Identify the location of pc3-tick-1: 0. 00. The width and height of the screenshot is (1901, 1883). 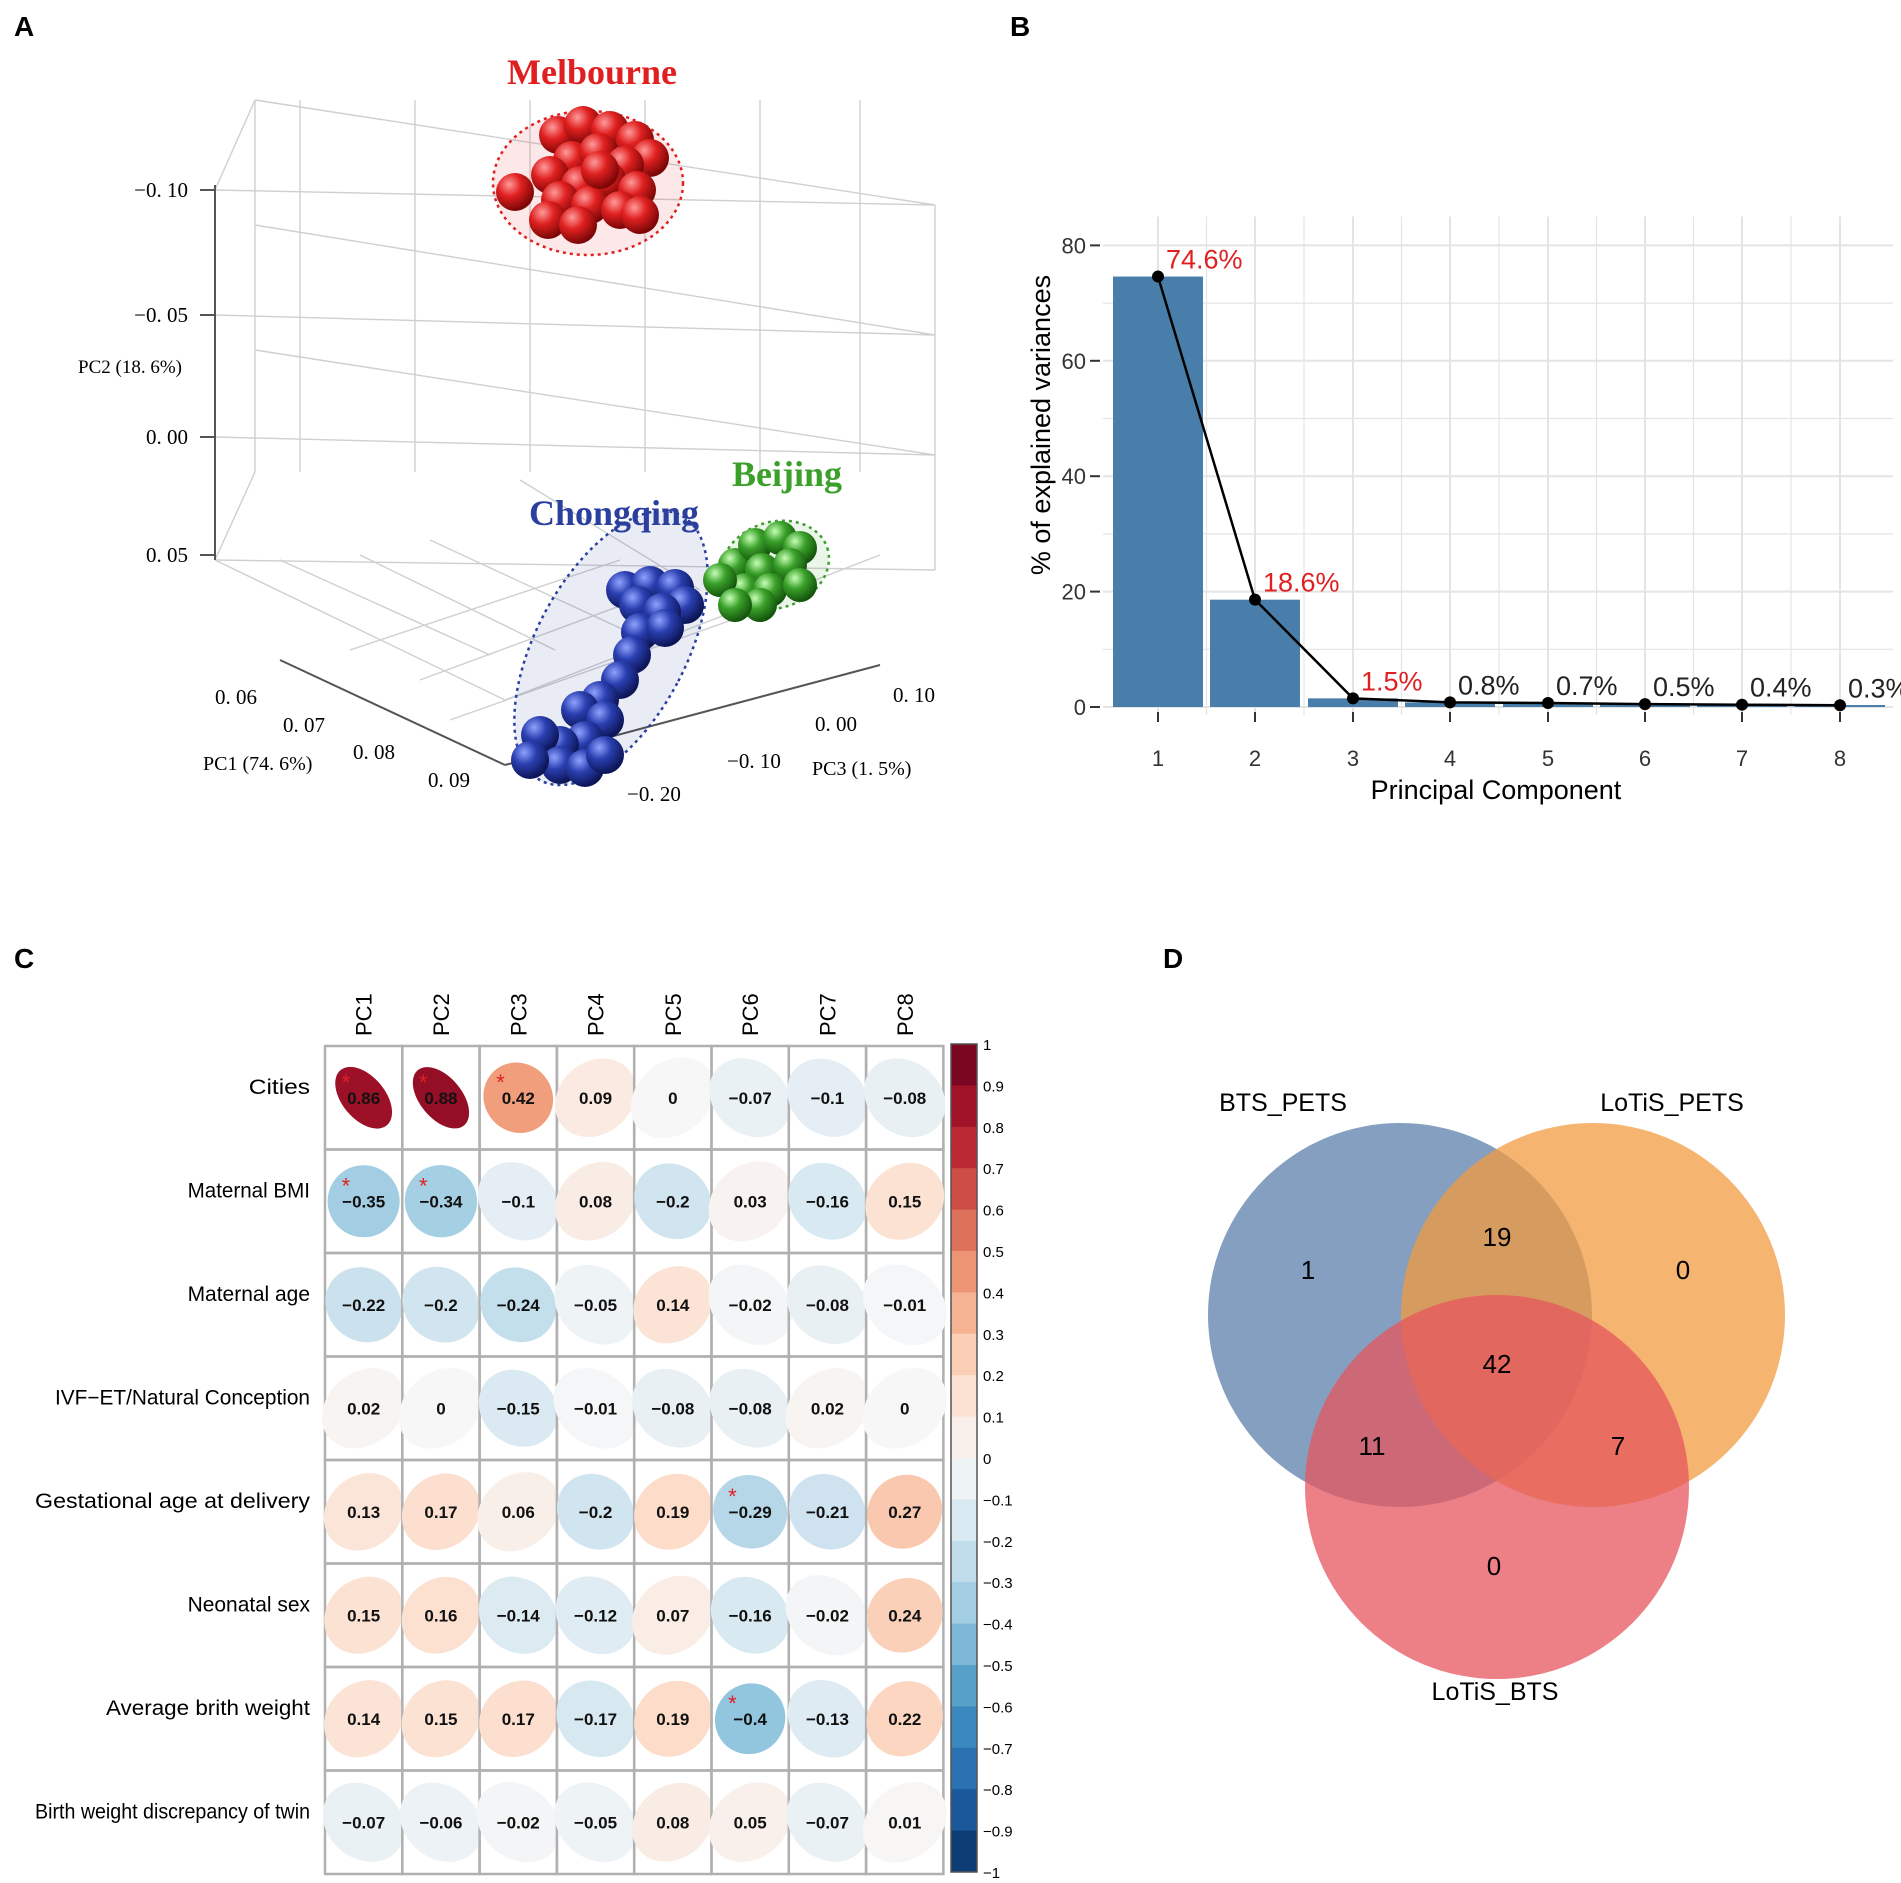
(836, 724).